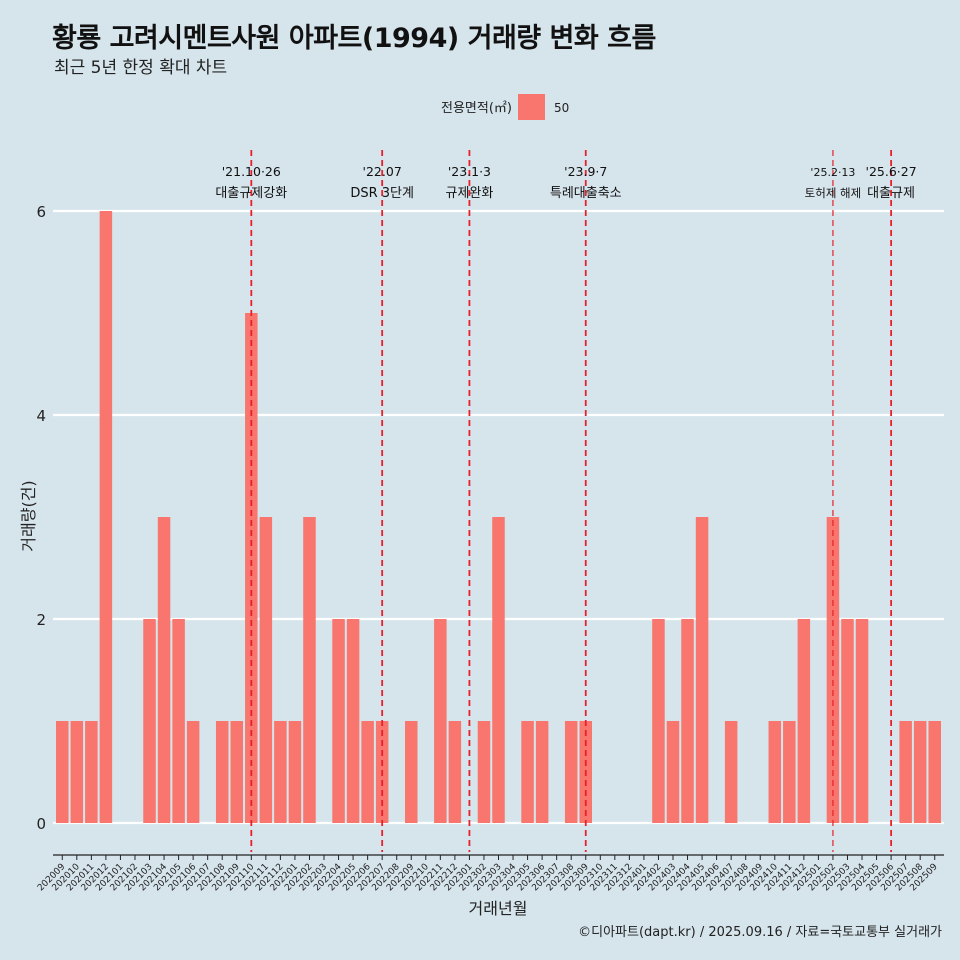  I want to click on annotation-label-202309: 특례대출축소, so click(586, 193).